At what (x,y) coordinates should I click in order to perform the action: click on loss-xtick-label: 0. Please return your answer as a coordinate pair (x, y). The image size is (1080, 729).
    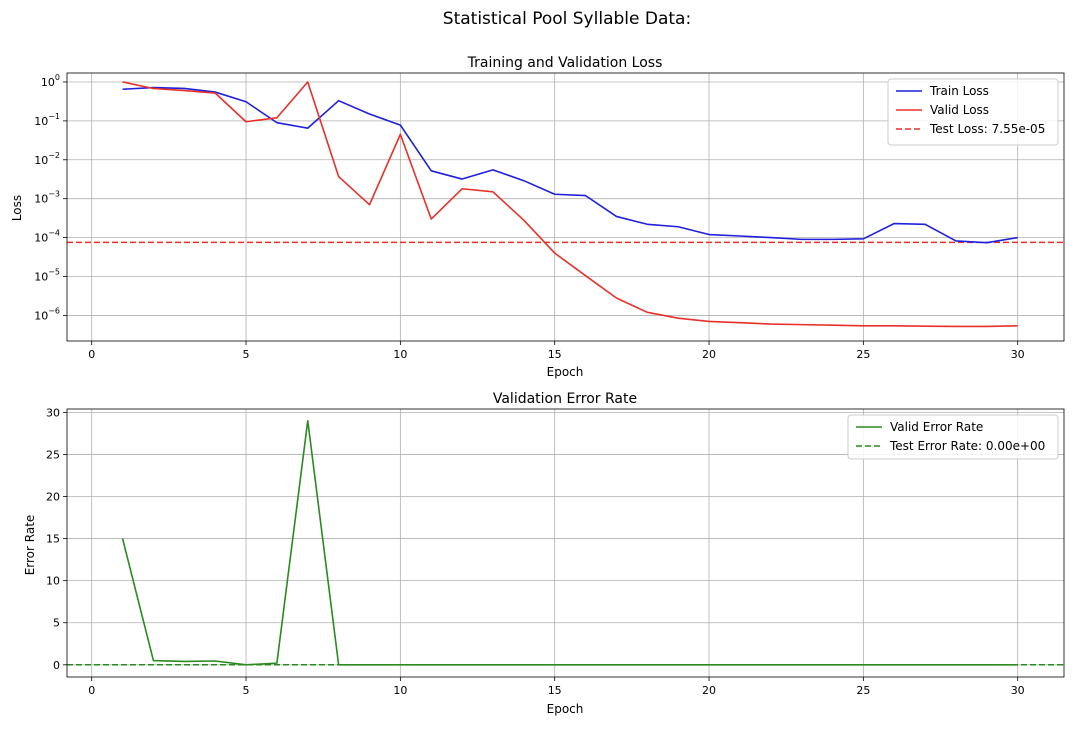
    Looking at the image, I should click on (91, 354).